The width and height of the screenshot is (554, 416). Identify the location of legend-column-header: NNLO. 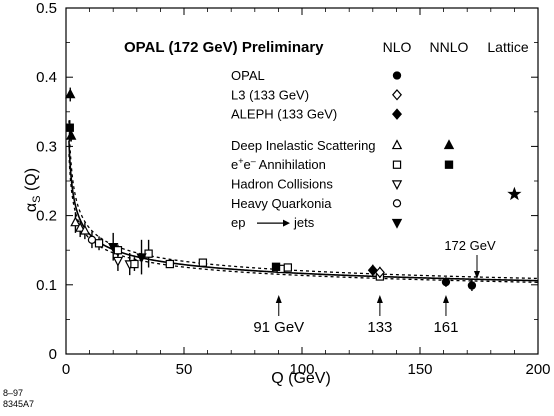
(449, 47).